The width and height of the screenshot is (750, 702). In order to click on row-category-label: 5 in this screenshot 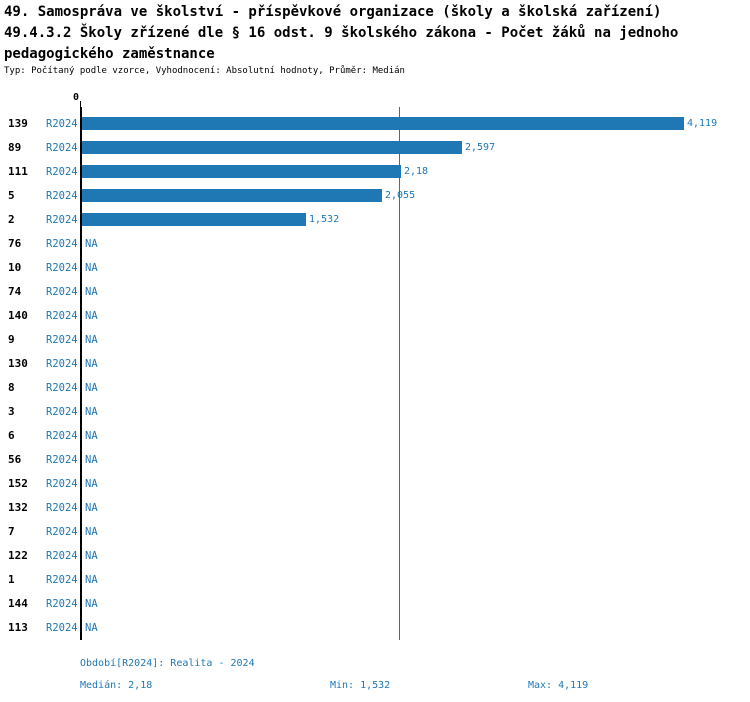, I will do `click(11, 195)`.